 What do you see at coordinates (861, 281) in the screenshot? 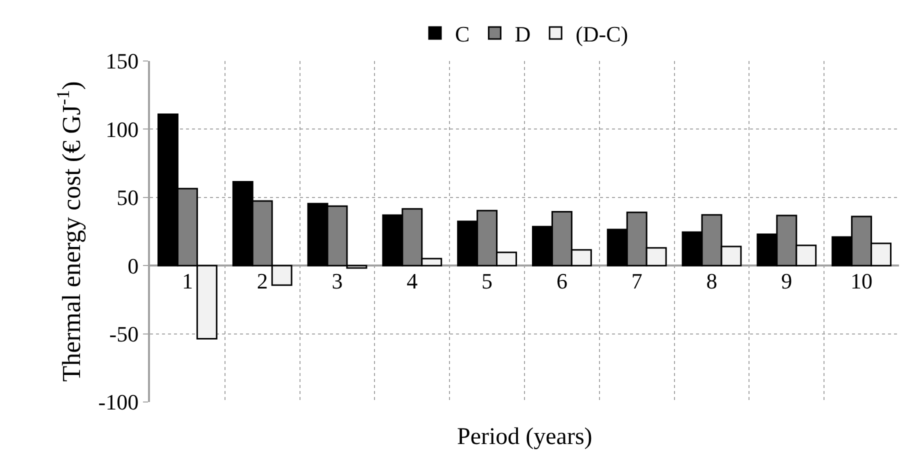
I see `x-tick-label: 10` at bounding box center [861, 281].